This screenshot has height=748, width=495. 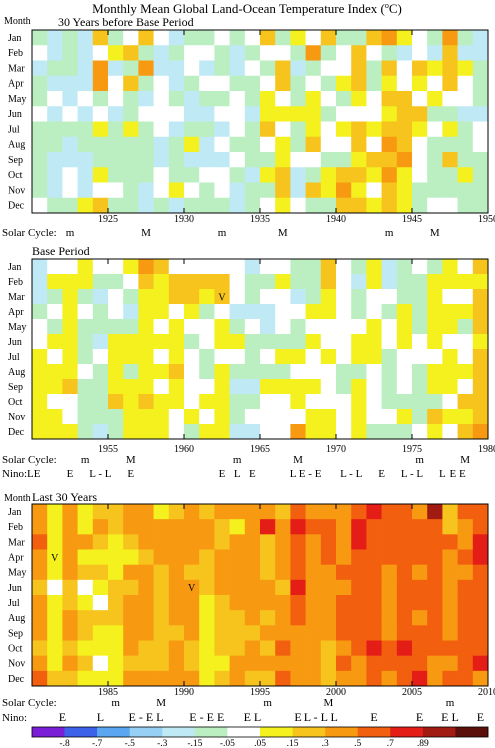 I want to click on x-tick-label: 1930, so click(x=184, y=219).